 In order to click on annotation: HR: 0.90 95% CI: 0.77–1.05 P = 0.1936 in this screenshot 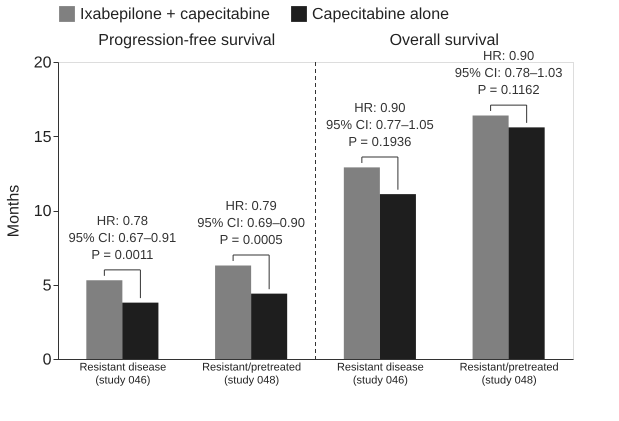, I will do `click(380, 125)`.